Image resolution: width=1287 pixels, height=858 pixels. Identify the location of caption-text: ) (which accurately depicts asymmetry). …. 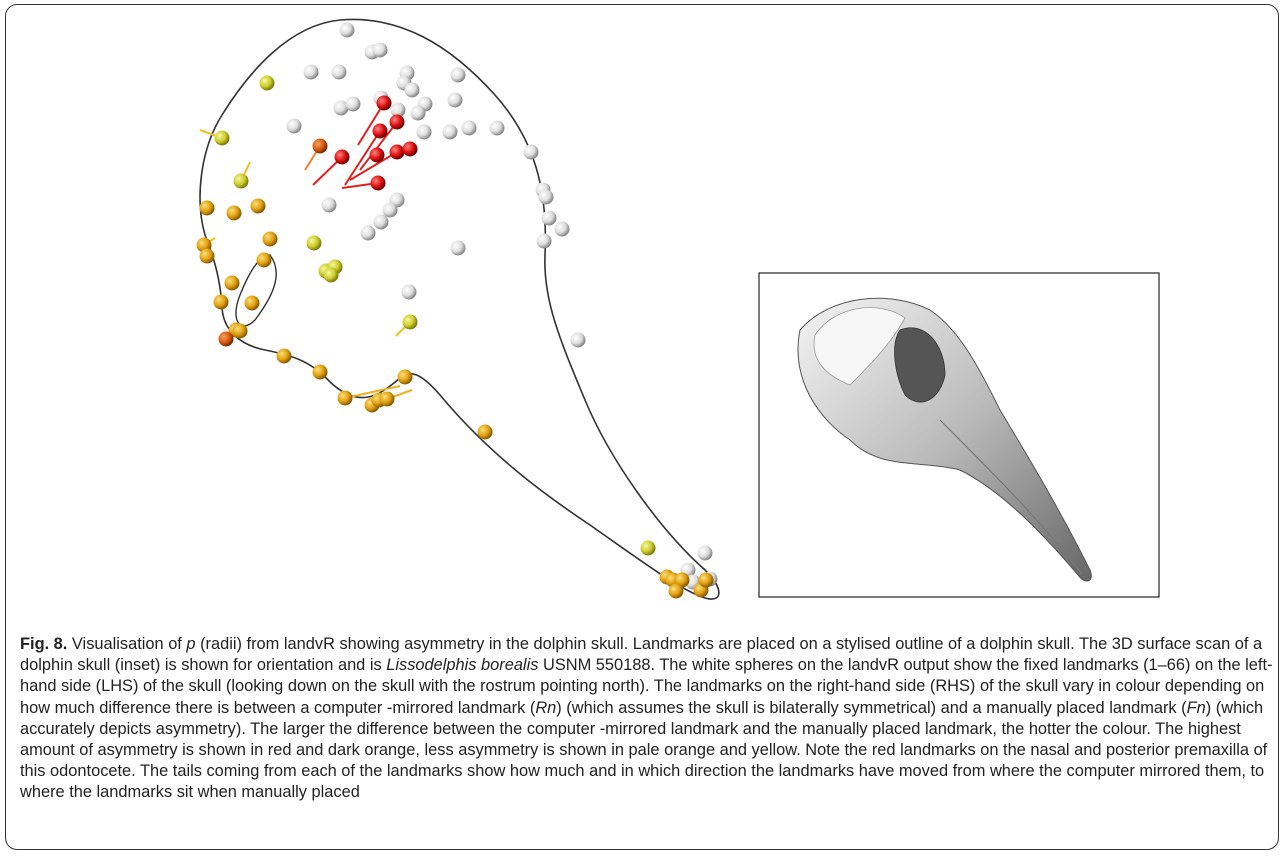
(644, 750).